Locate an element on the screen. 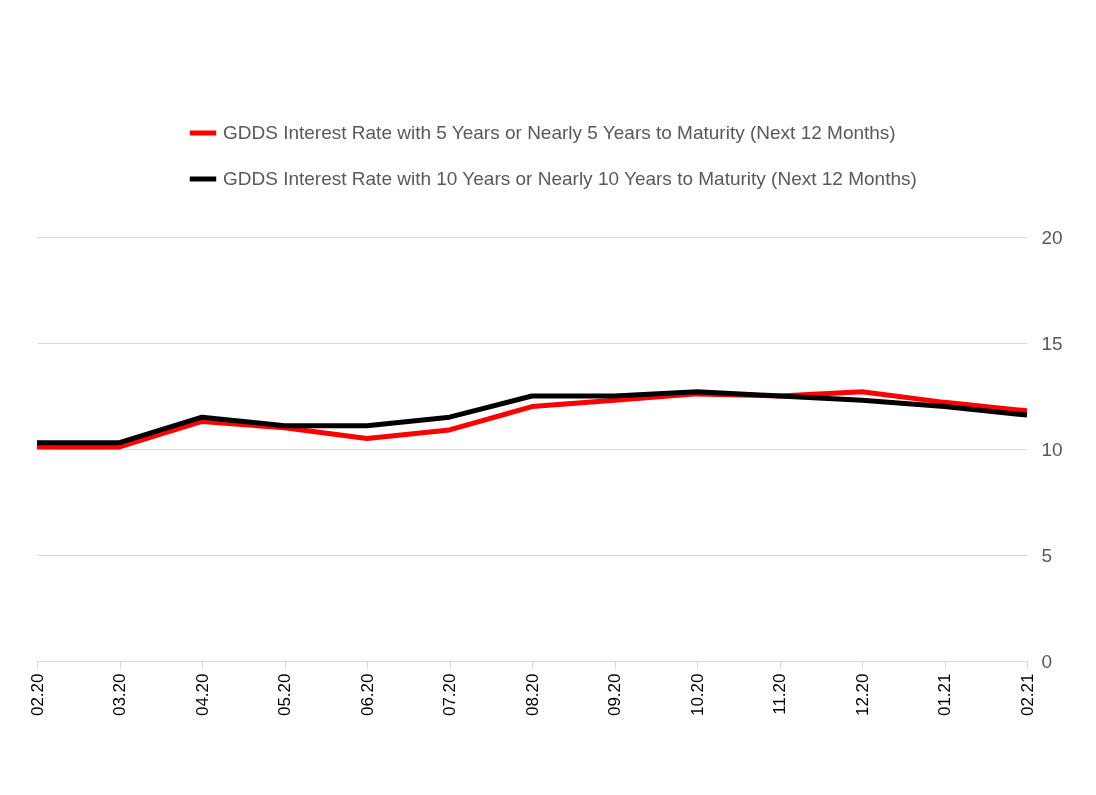 This screenshot has height=795, width=1096. x-tick-label: 12.20 is located at coordinates (862, 695).